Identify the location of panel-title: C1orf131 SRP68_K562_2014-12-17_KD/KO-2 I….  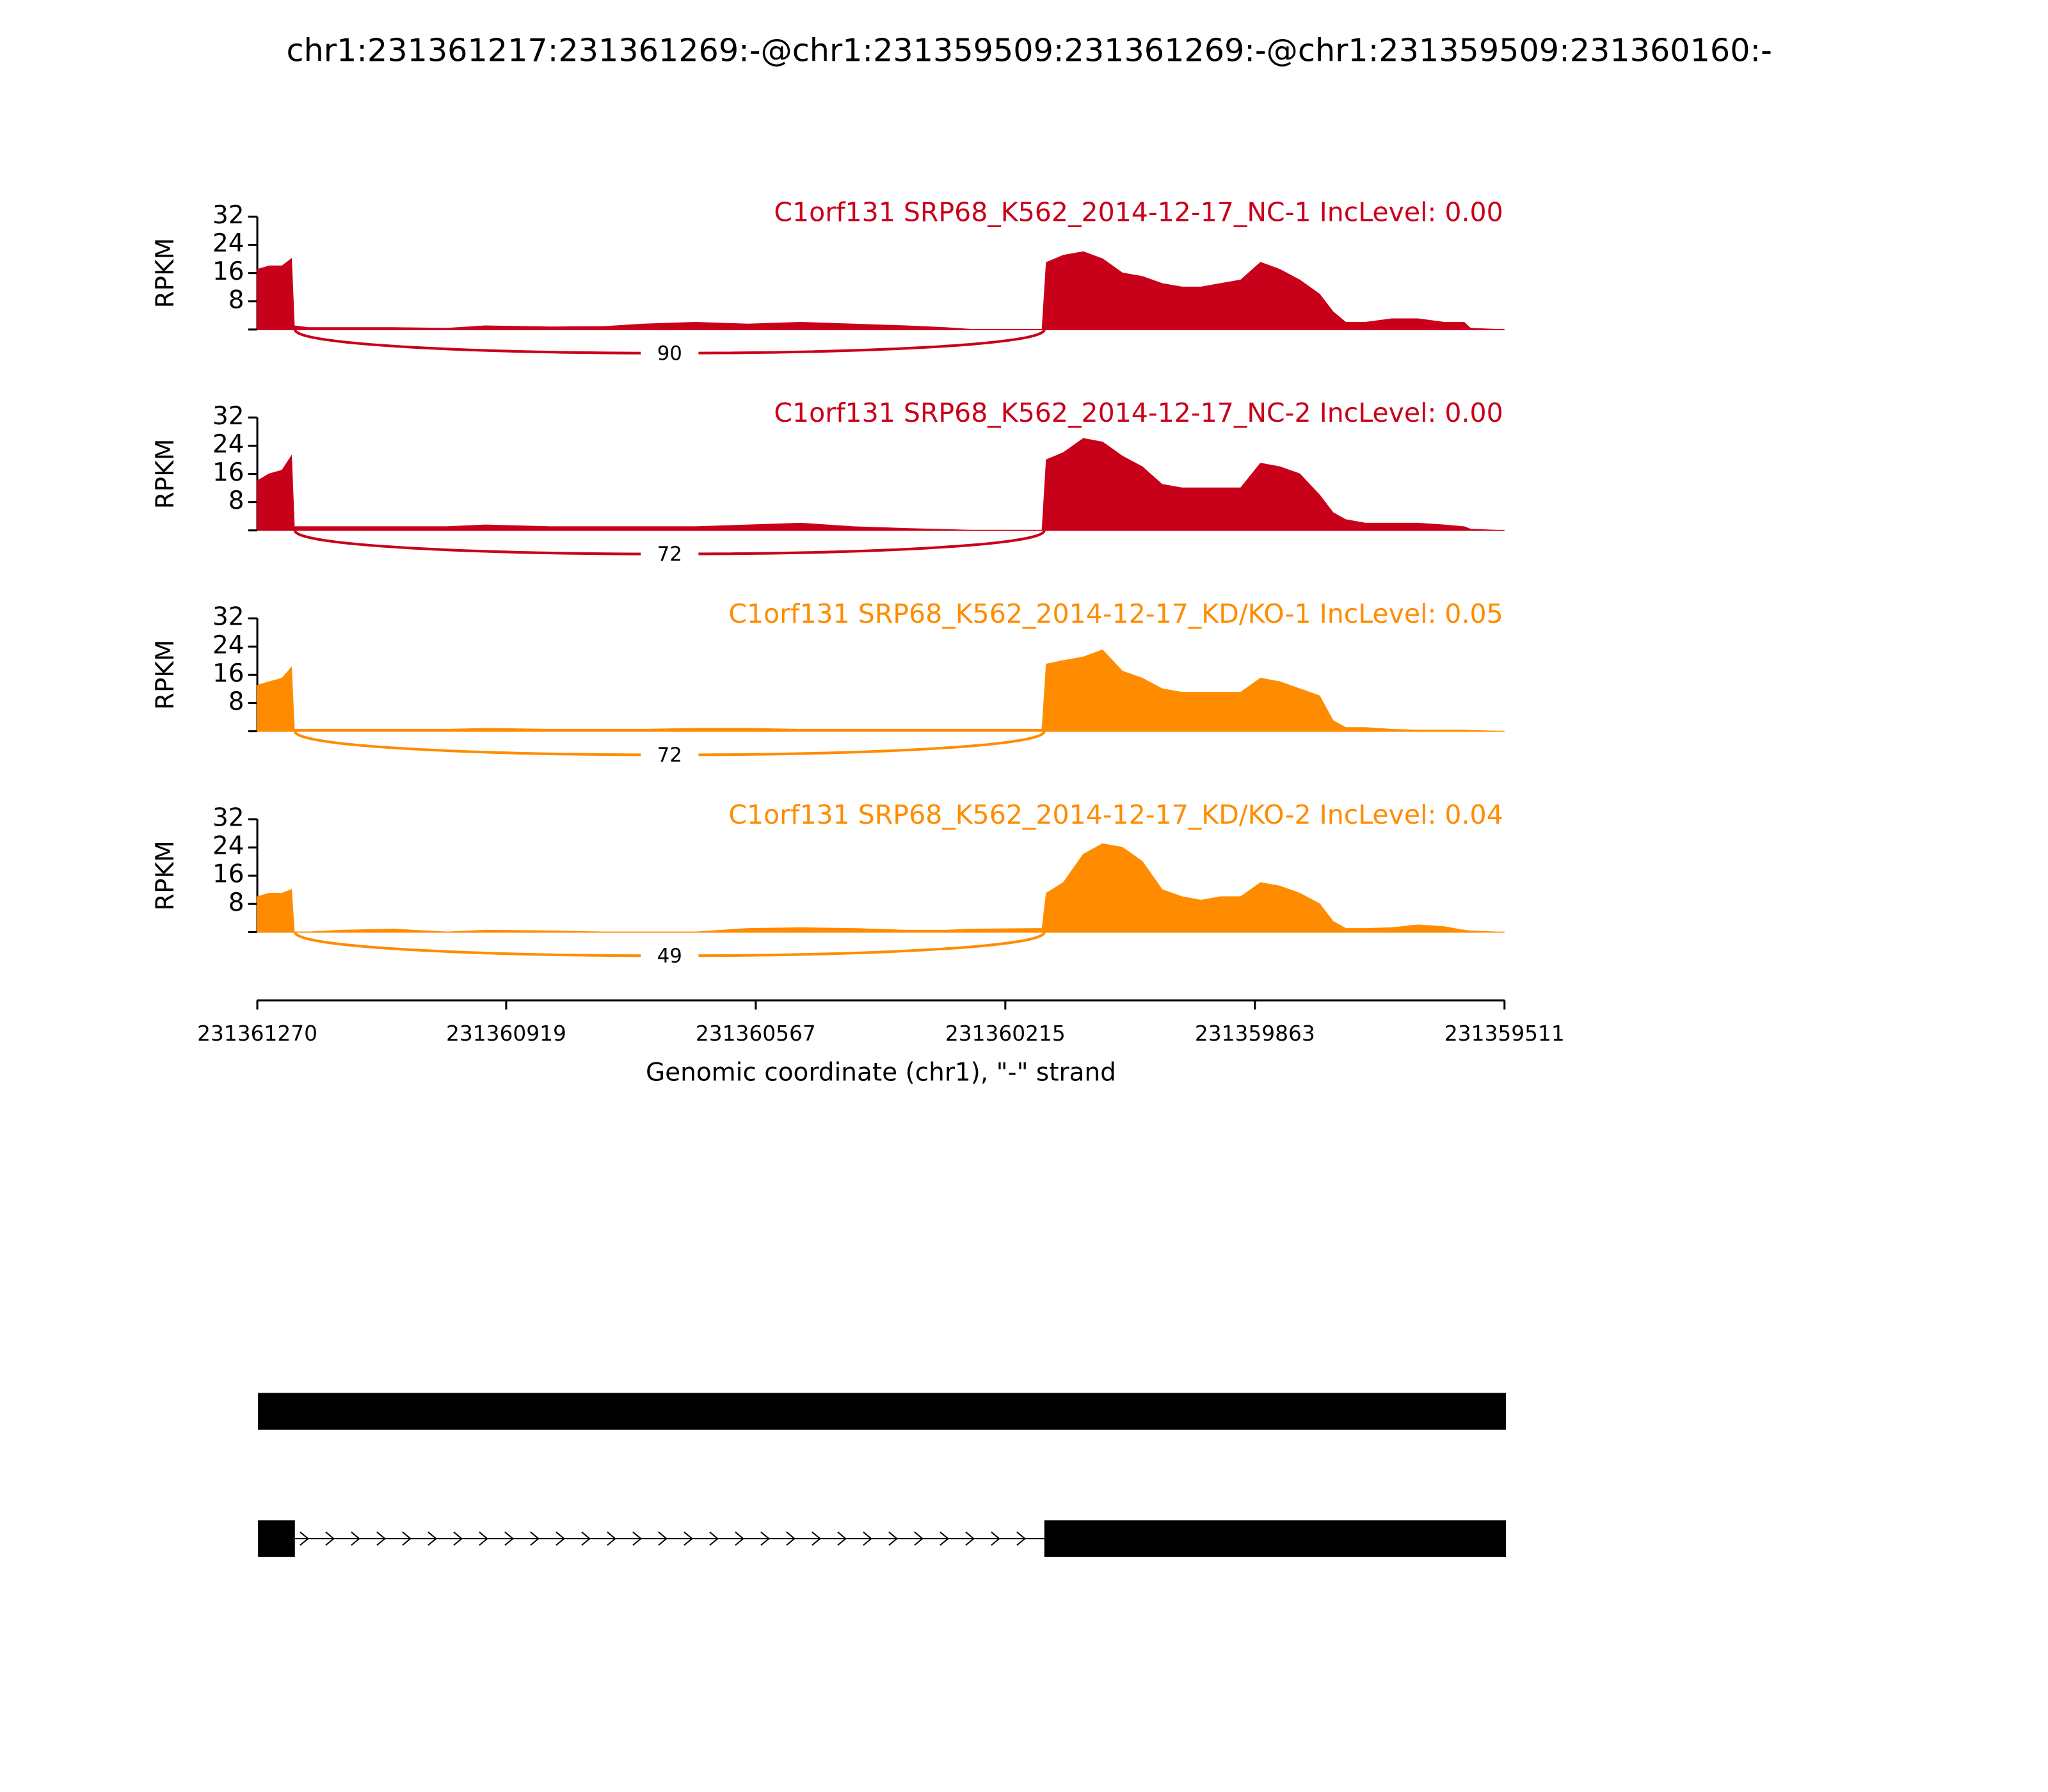
(1115, 814).